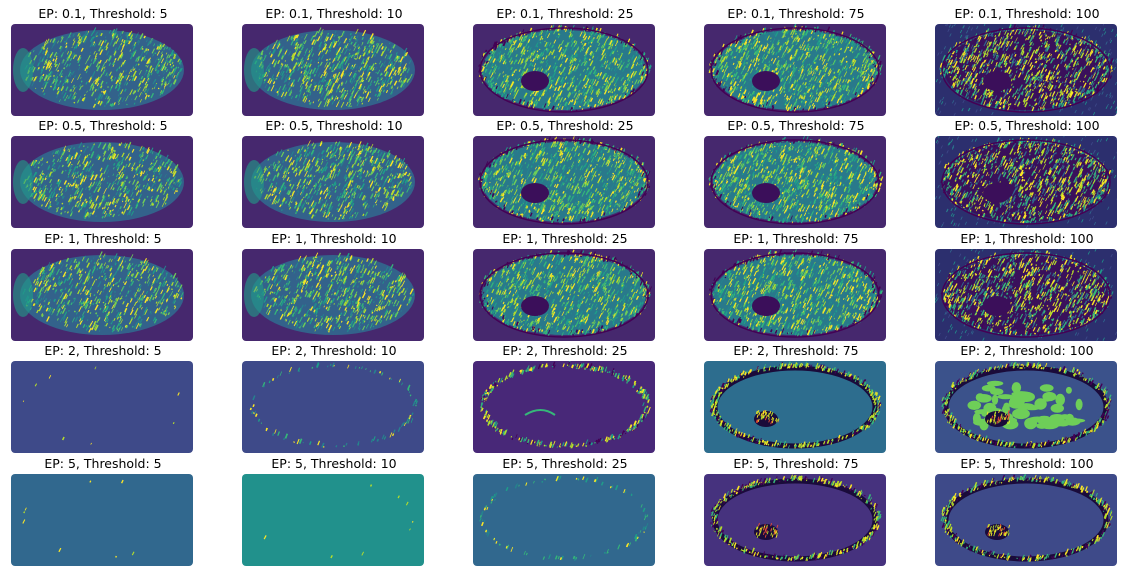 This screenshot has height=574, width=1130. What do you see at coordinates (565, 350) in the screenshot?
I see `panel-title: EP: 2, Threshold: 25` at bounding box center [565, 350].